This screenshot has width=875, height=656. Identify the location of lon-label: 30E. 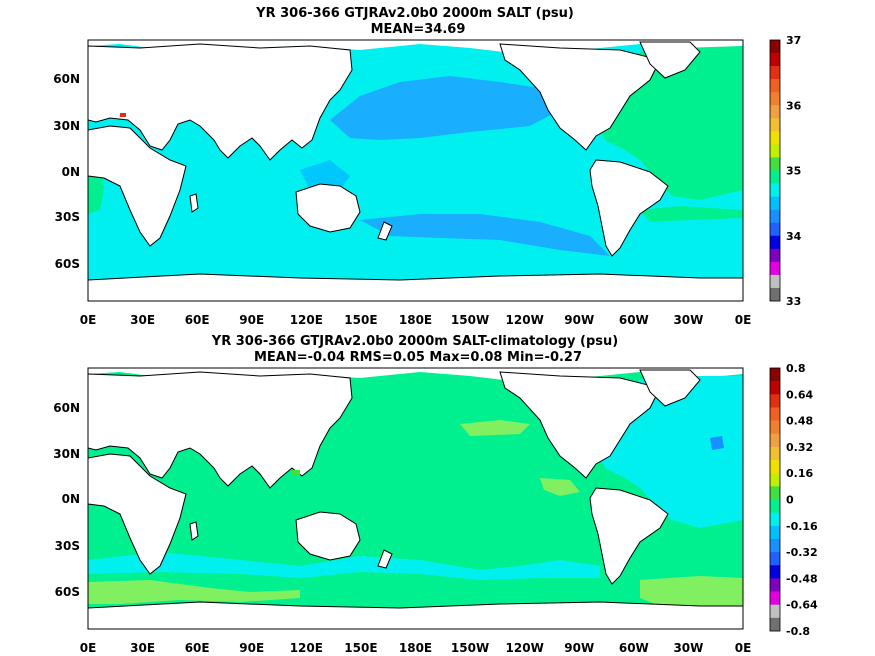
(142, 320).